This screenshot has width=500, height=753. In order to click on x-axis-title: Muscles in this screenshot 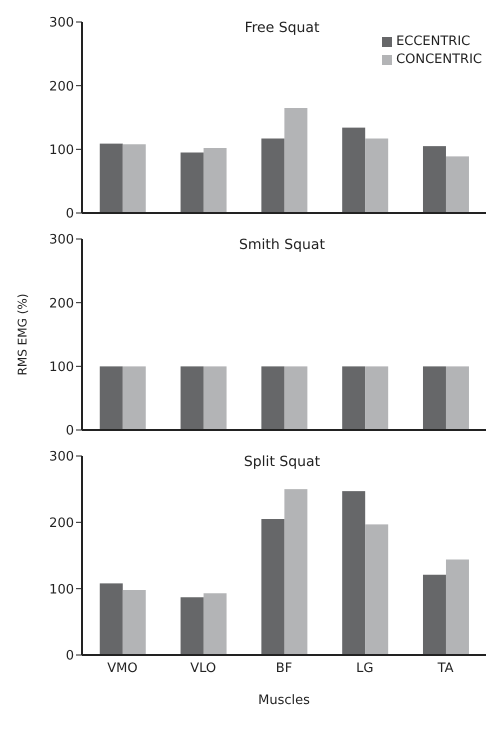, I will do `click(284, 700)`.